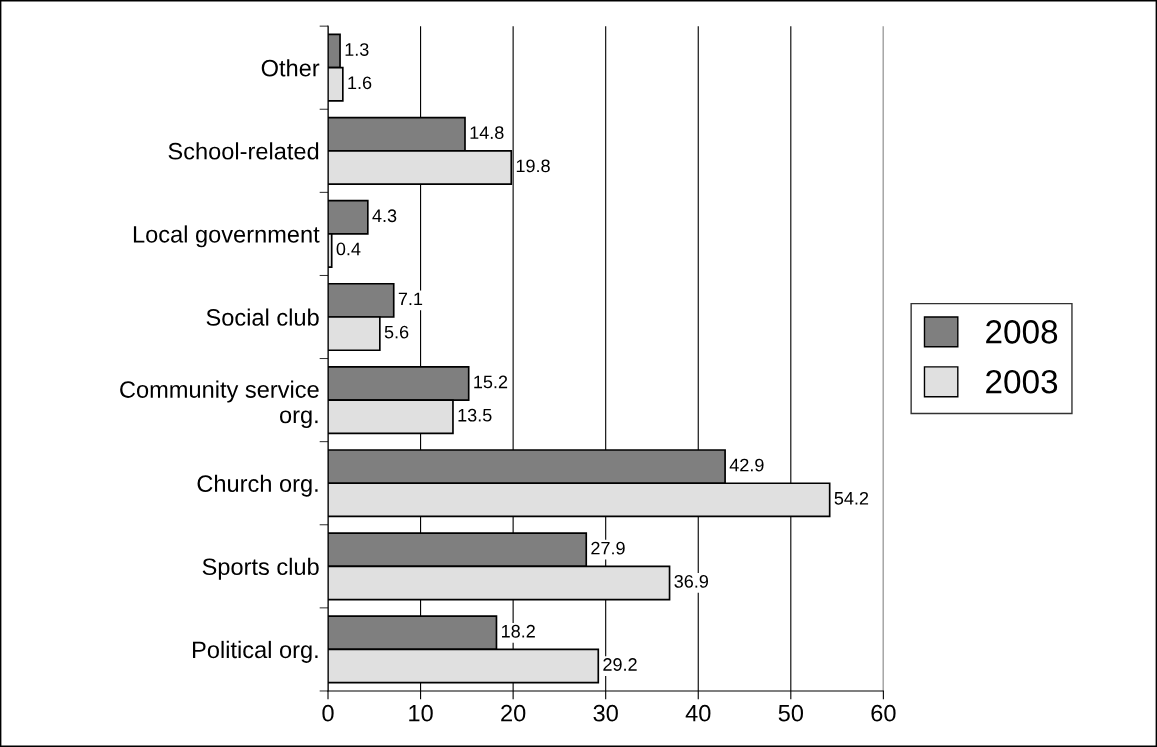 Image resolution: width=1157 pixels, height=747 pixels. I want to click on y-tick-label: Political org., so click(255, 651).